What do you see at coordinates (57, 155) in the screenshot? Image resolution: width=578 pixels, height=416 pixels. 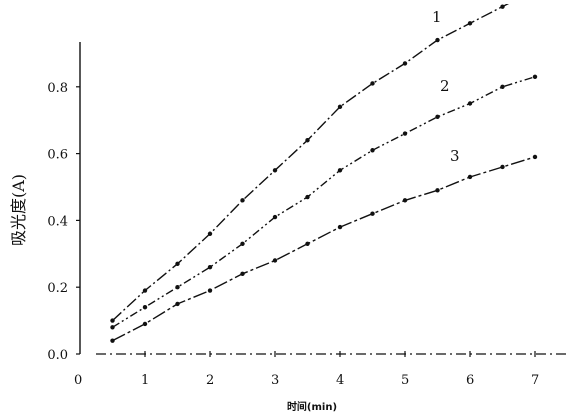 I see `y-tick-label-0.6: 0.6` at bounding box center [57, 155].